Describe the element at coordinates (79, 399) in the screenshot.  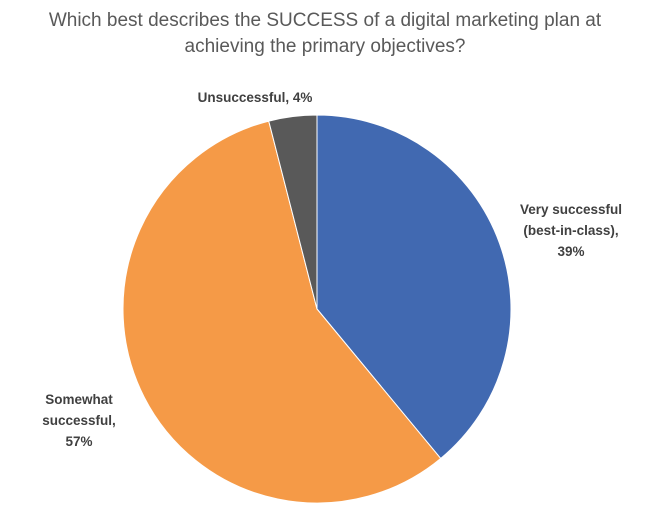
I see `slice-label-line: Somewhat` at that location.